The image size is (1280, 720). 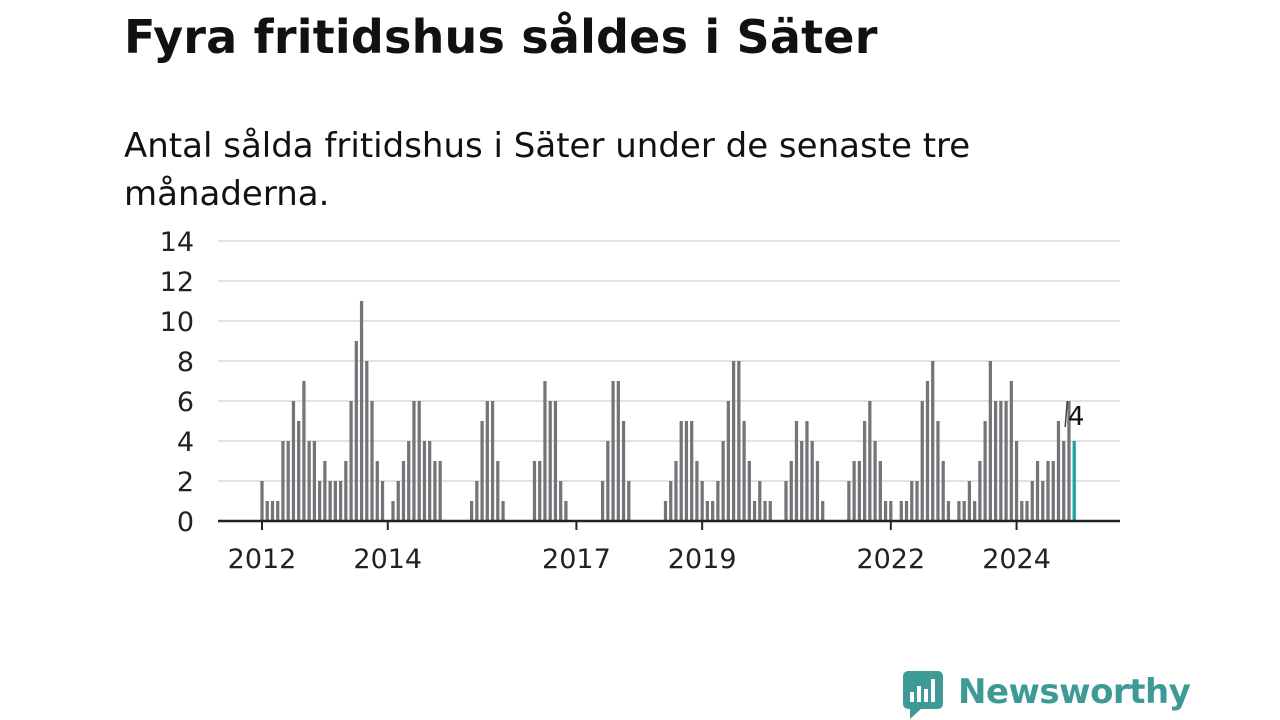 What do you see at coordinates (185, 522) in the screenshot?
I see `y-tick-label: 0` at bounding box center [185, 522].